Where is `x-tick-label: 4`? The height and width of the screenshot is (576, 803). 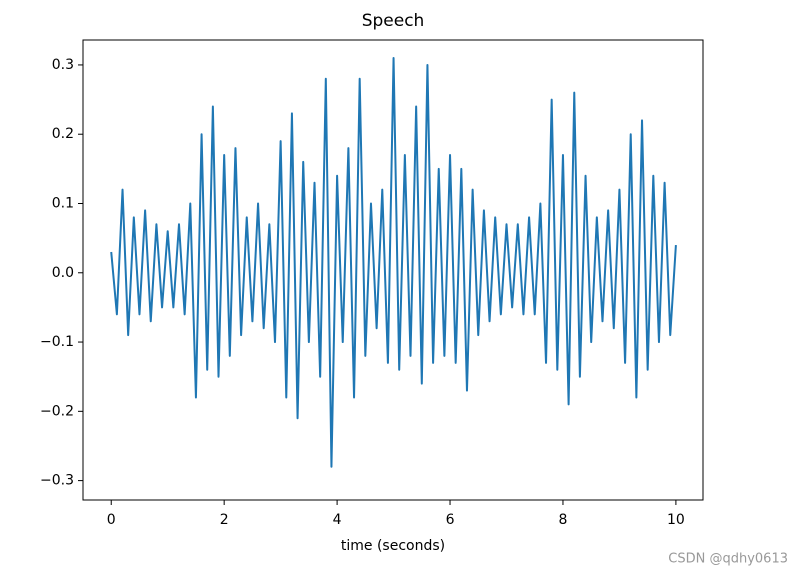 x-tick-label: 4 is located at coordinates (337, 520).